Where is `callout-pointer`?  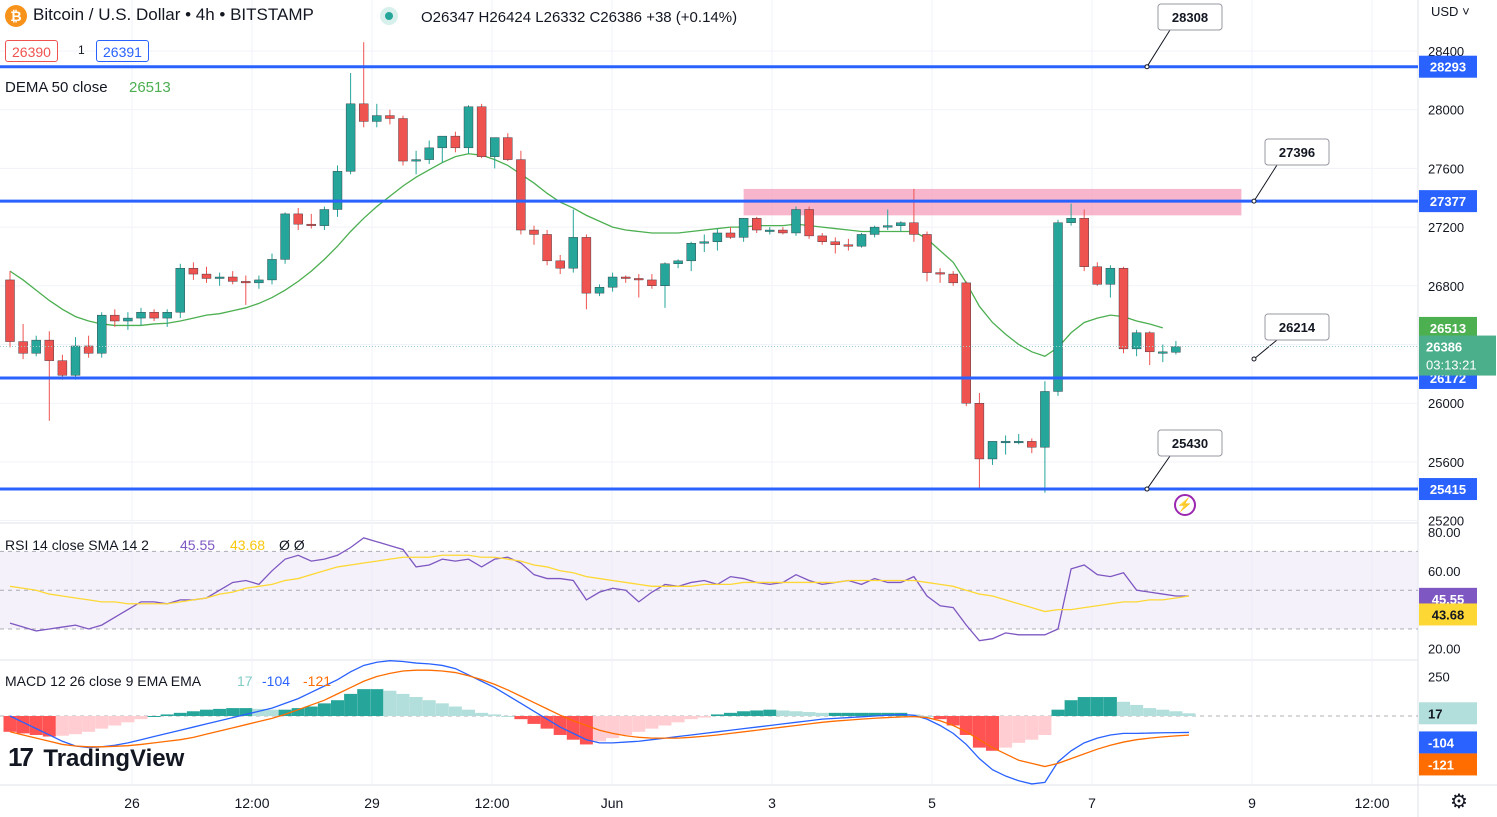 callout-pointer is located at coordinates (1265, 349).